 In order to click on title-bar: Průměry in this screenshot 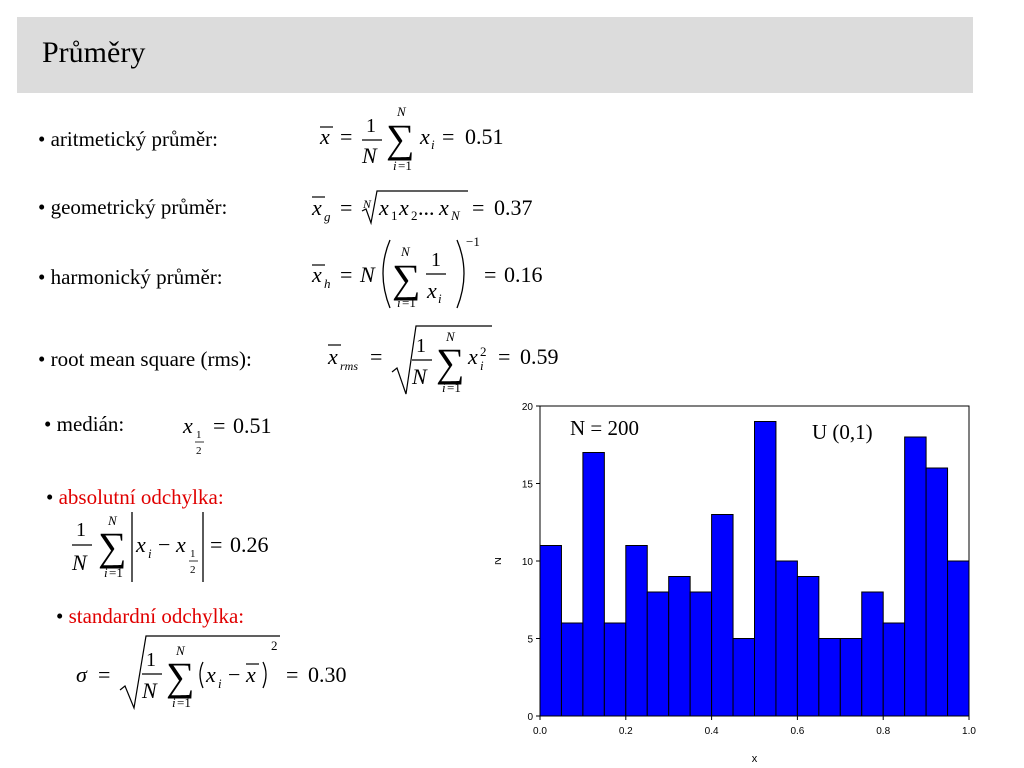, I will do `click(495, 55)`.